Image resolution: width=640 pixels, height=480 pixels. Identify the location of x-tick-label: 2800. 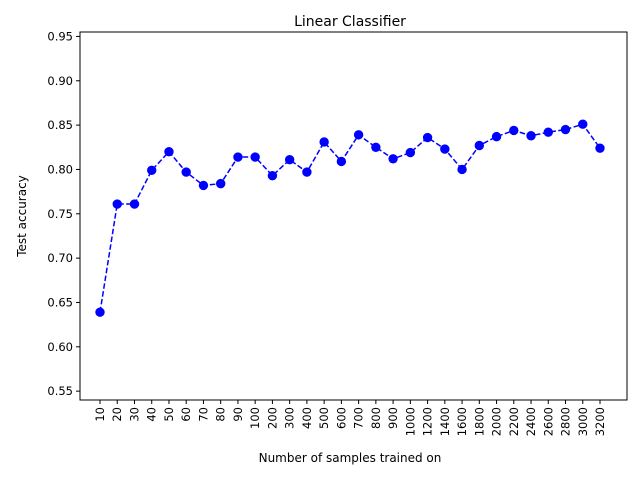
(566, 421).